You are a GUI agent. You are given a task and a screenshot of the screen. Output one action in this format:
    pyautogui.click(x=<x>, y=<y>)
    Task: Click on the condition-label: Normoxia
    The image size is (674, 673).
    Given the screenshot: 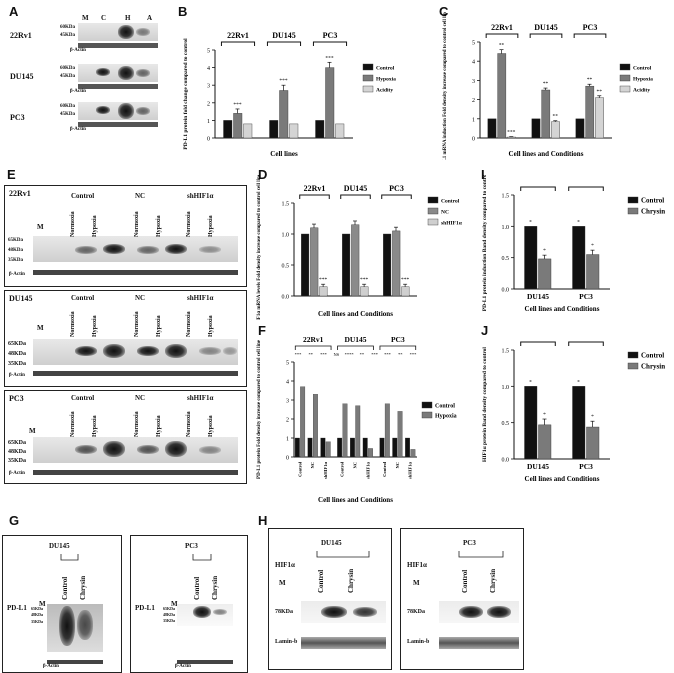 What is the action you would take?
    pyautogui.click(x=137, y=224)
    